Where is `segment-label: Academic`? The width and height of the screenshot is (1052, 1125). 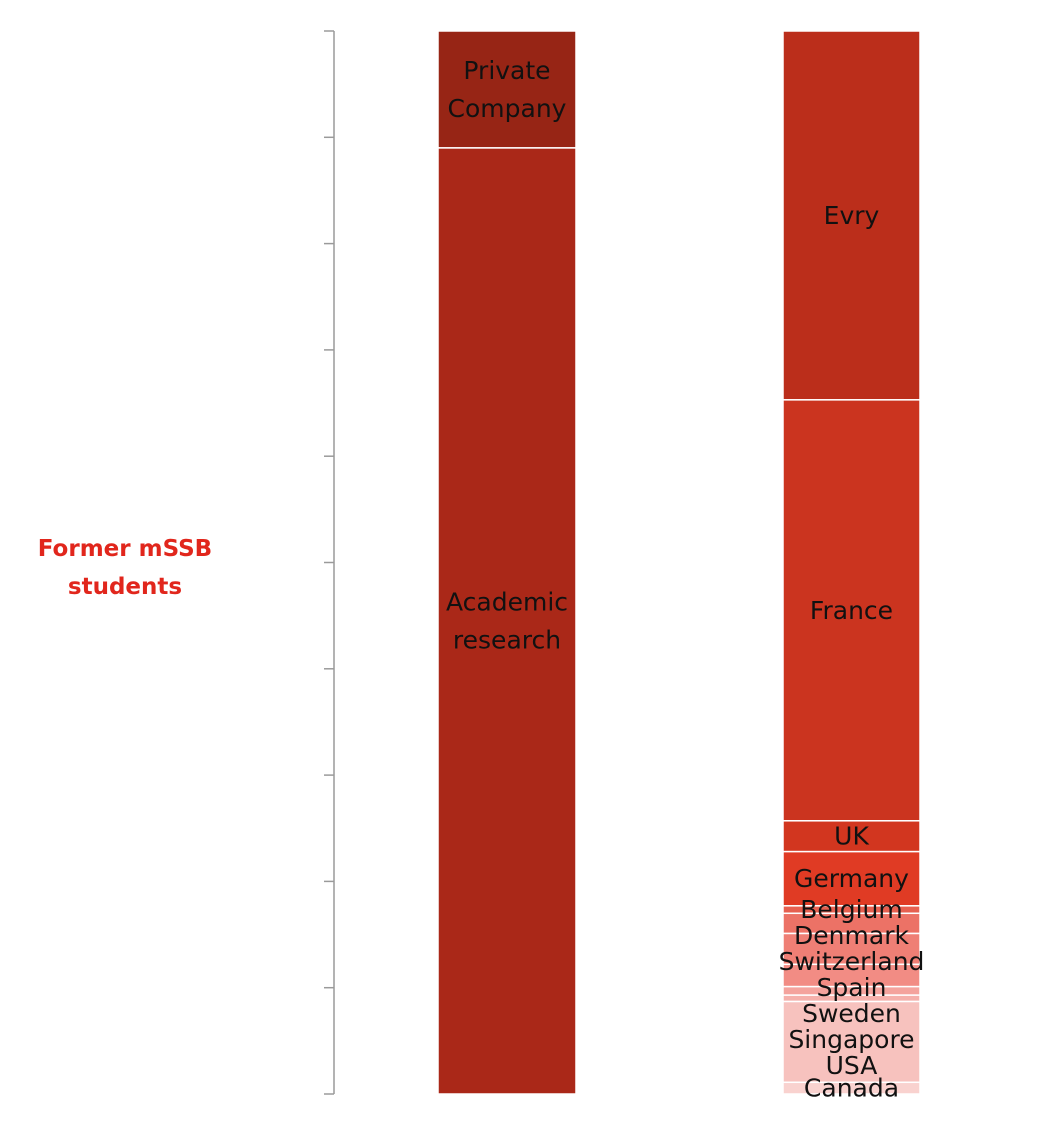
segment-label: Academic is located at coordinates (507, 601).